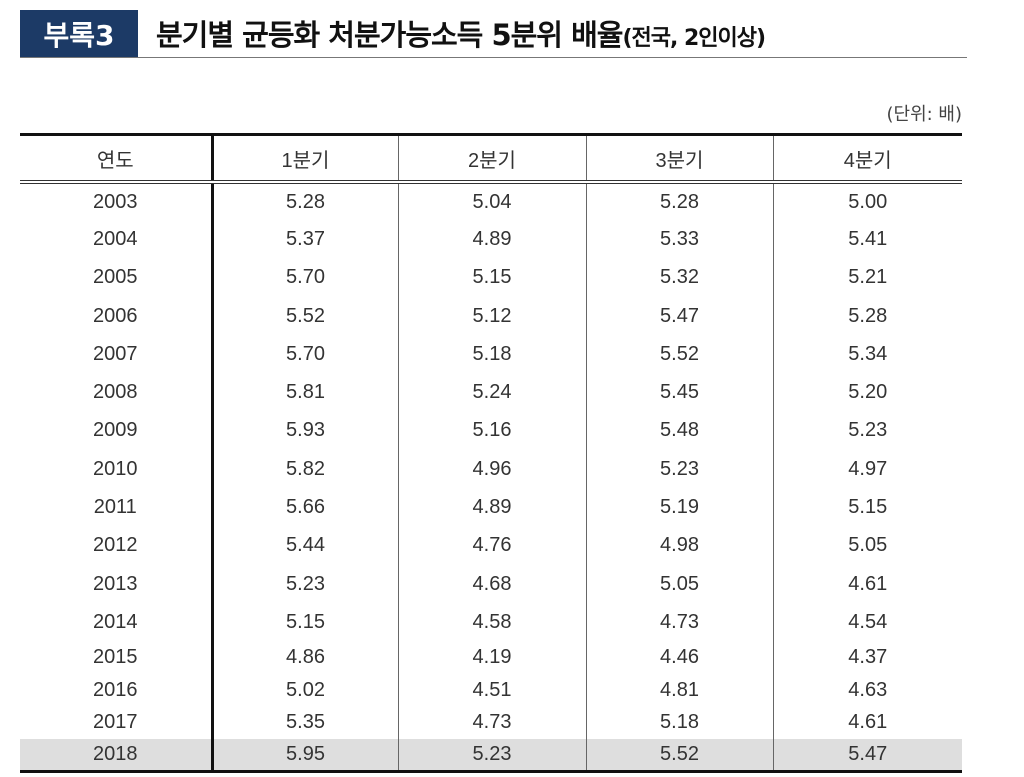 This screenshot has height=777, width=1024. I want to click on value-cell: 5.04, so click(491, 201).